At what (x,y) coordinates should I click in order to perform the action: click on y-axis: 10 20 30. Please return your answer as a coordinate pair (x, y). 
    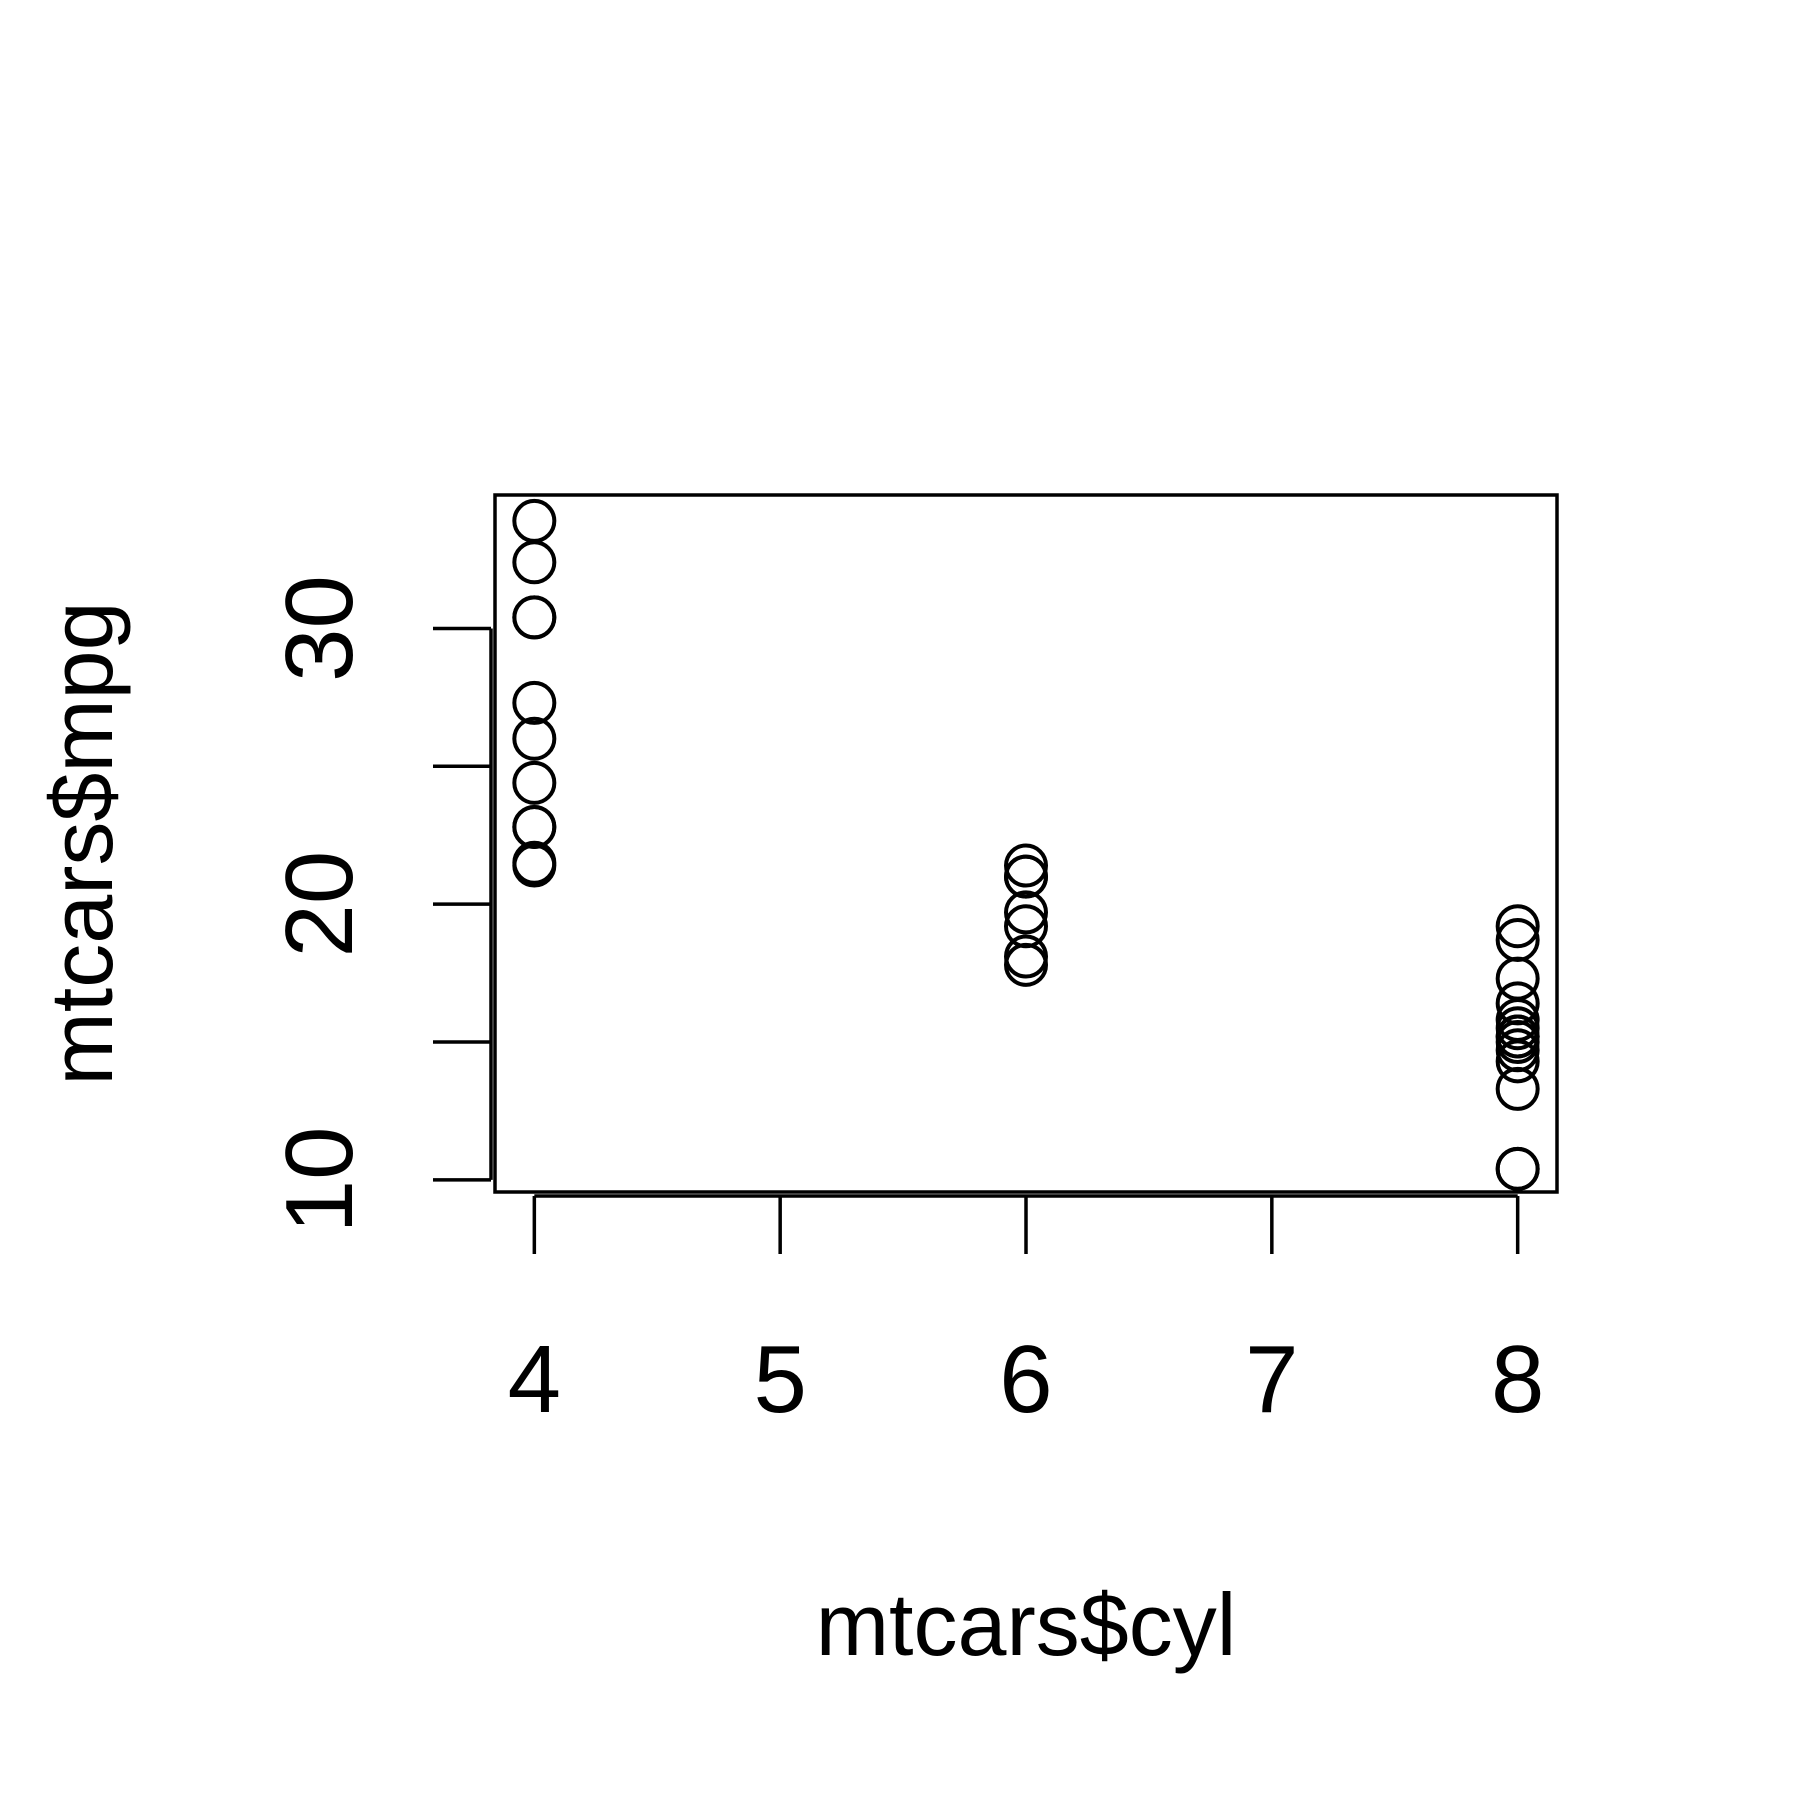
    Looking at the image, I should click on (379, 904).